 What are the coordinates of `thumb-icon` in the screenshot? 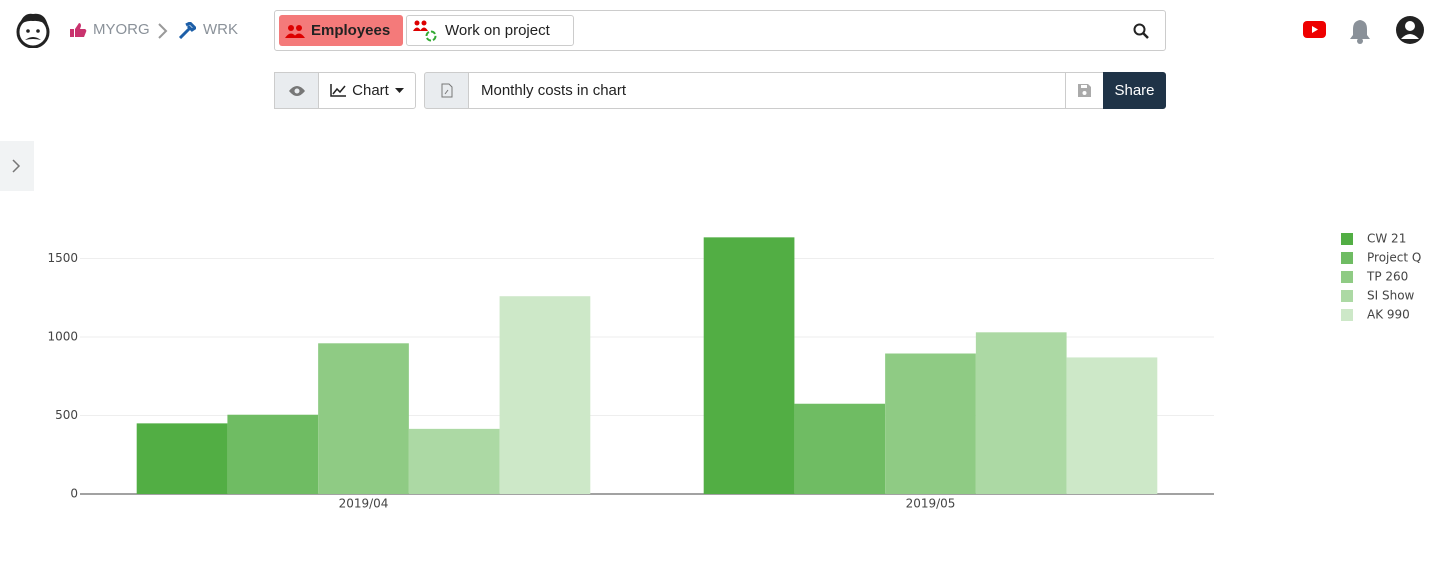 It's located at (78, 30).